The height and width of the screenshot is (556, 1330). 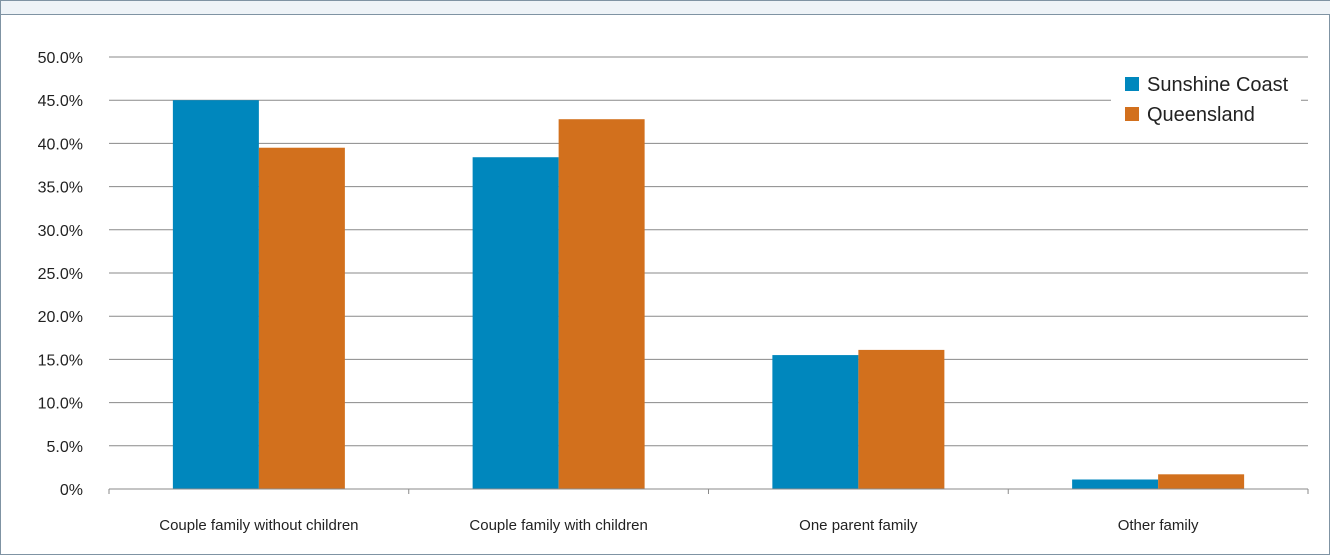 I want to click on y-tick-label: 15.0%, so click(x=60, y=360).